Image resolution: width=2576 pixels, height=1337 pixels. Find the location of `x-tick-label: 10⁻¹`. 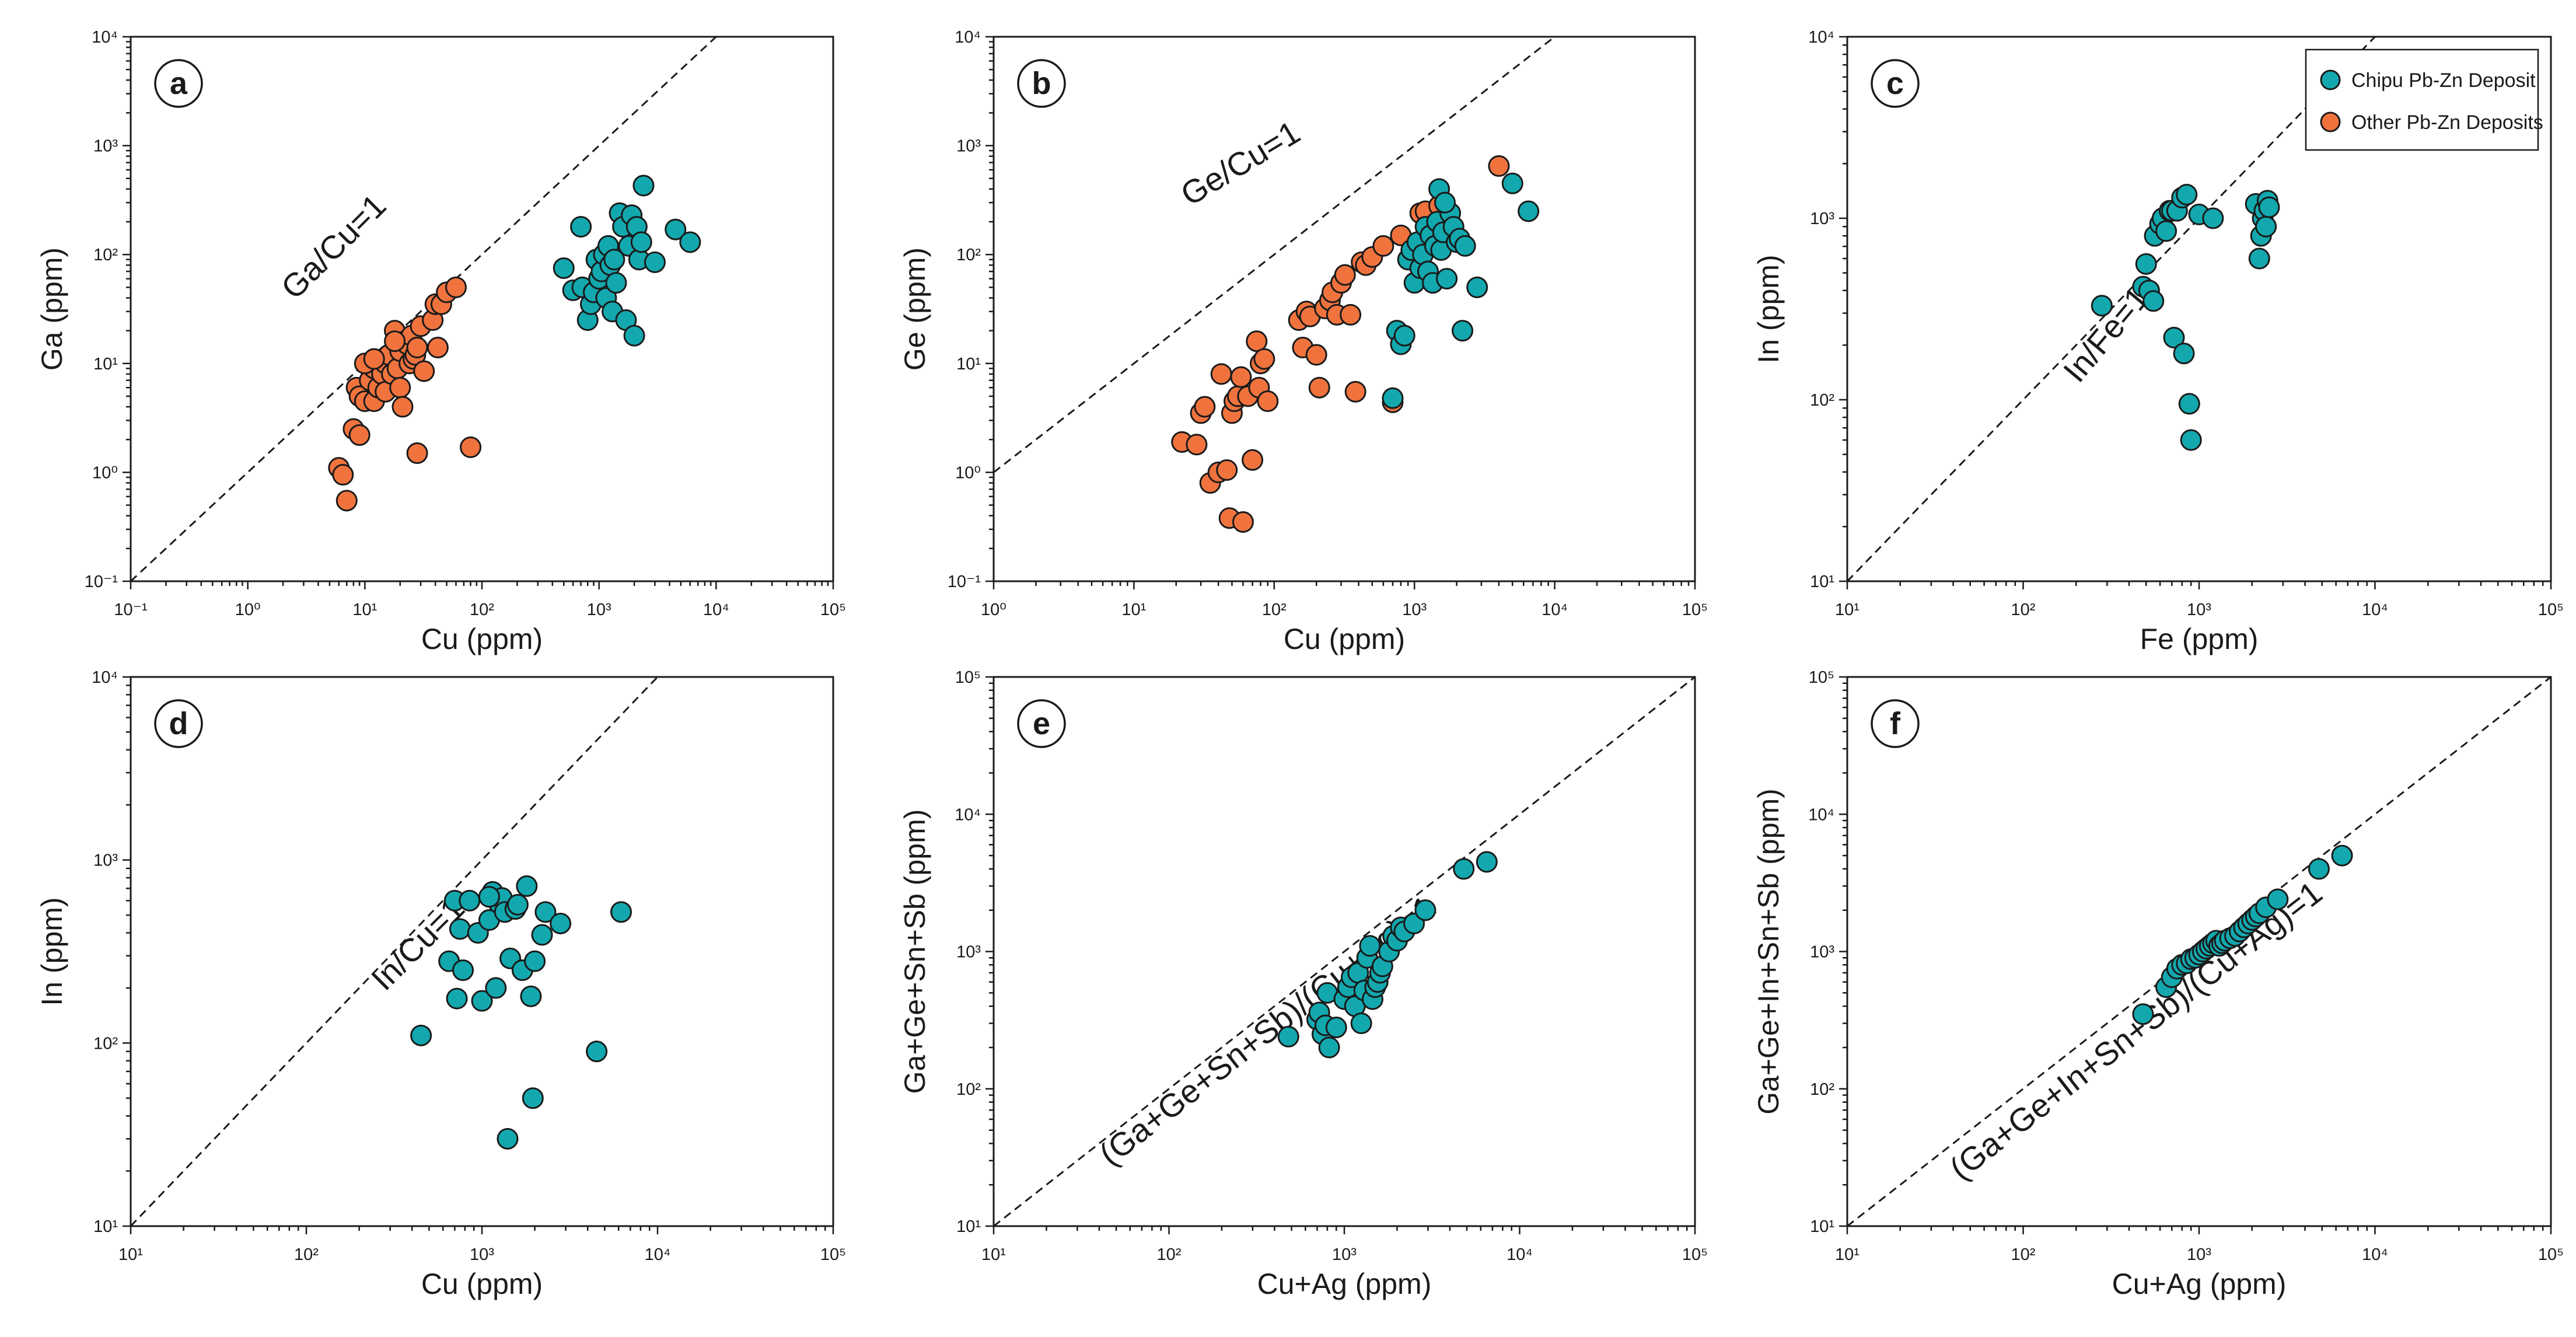

x-tick-label: 10⁻¹ is located at coordinates (131, 610).